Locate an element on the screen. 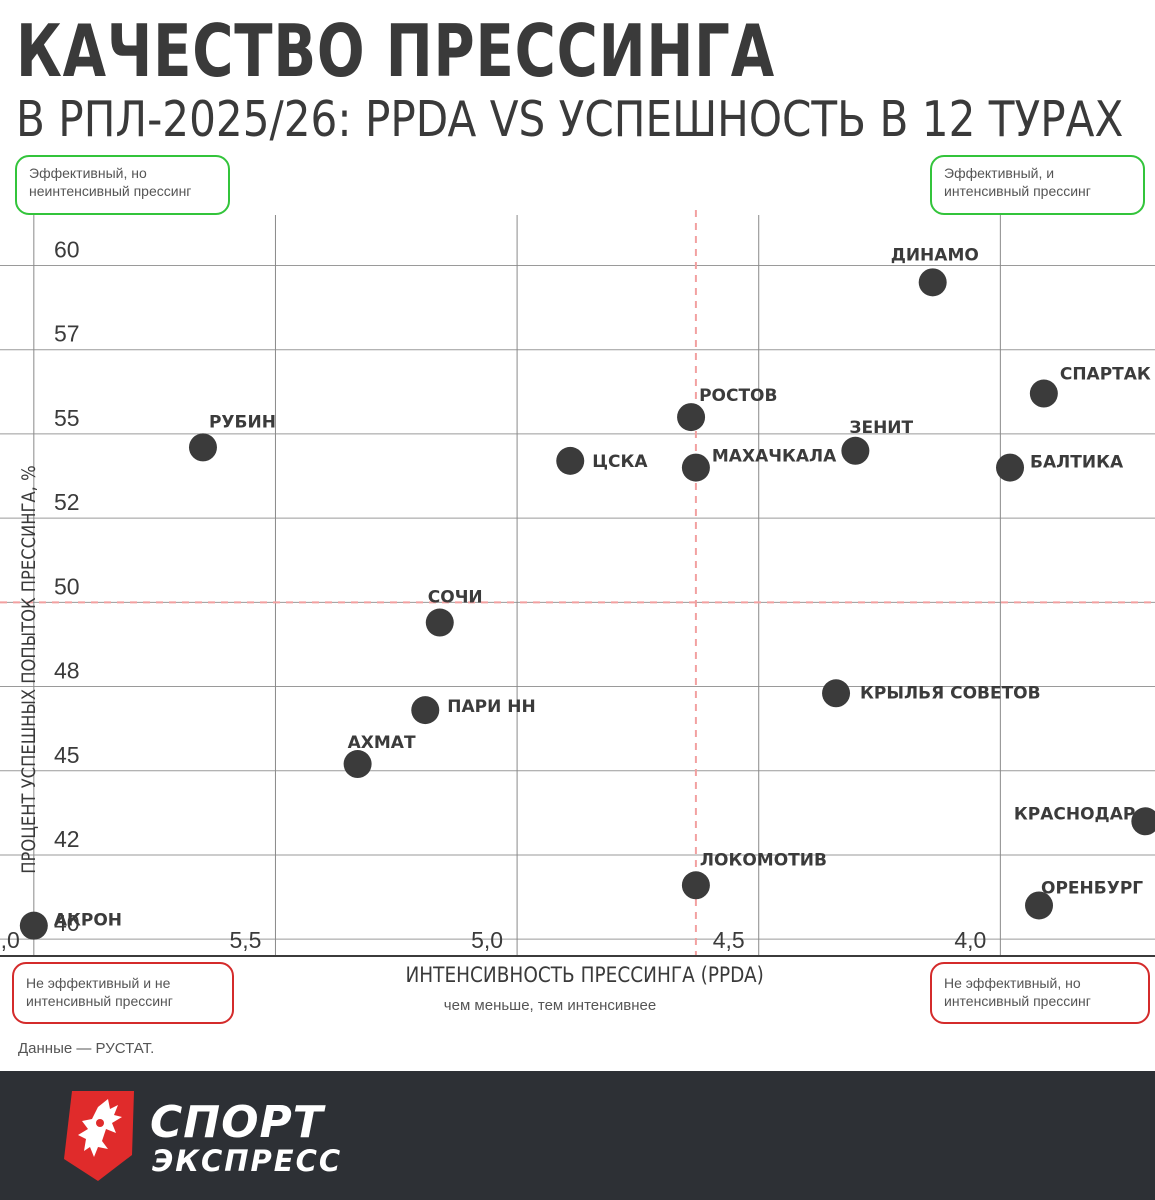 The width and height of the screenshot is (1155, 1200). x-axis-label: ИНТЕНСИВНОСТЬ ПРЕССИНГА (PPDA) is located at coordinates (585, 975).